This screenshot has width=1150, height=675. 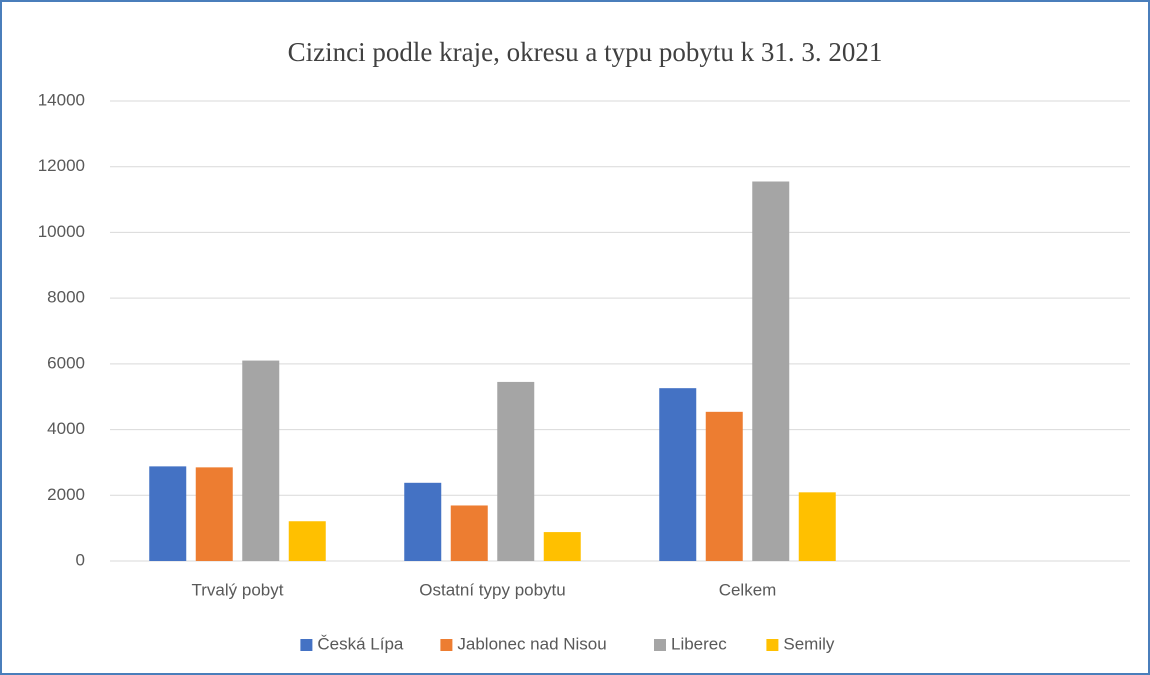 What do you see at coordinates (699, 643) in the screenshot?
I see `legend-label: Liberec` at bounding box center [699, 643].